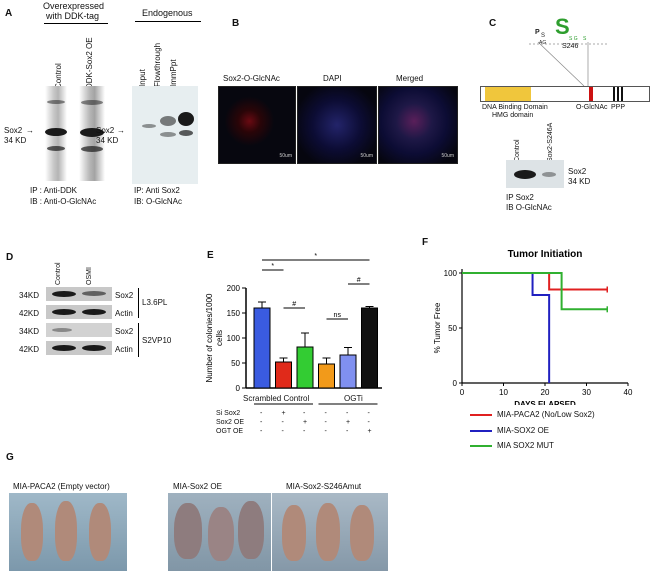  What do you see at coordinates (517, 150) in the screenshot?
I see `panel-c-lane-control: Control` at bounding box center [517, 150].